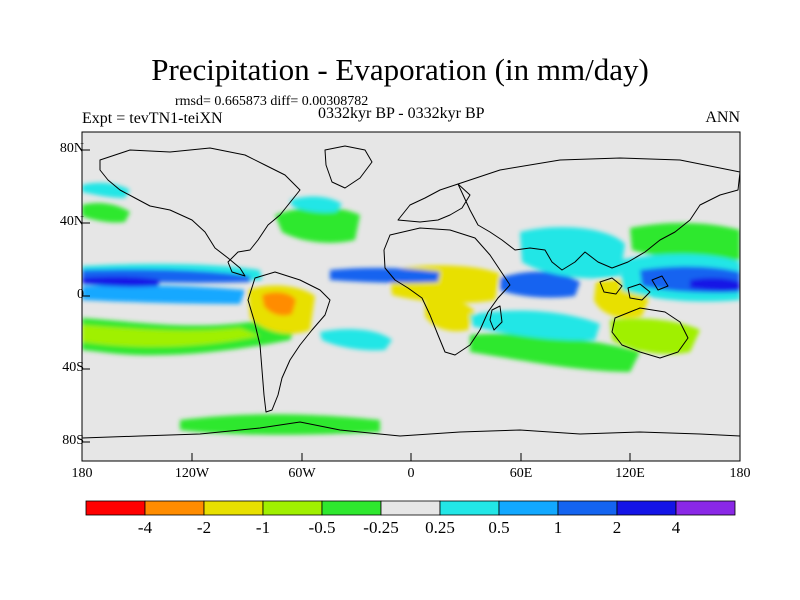 The height and width of the screenshot is (600, 800). What do you see at coordinates (440, 527) in the screenshot?
I see `cb-label-5: 0.25` at bounding box center [440, 527].